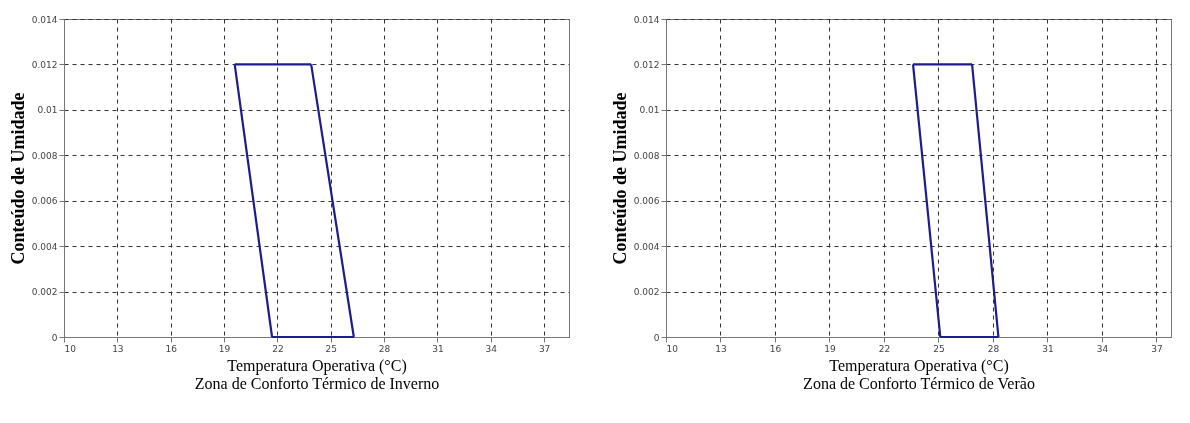 This screenshot has width=1190, height=423. What do you see at coordinates (317, 383) in the screenshot?
I see `text: Zona de Conforto Térmico de Inverno` at bounding box center [317, 383].